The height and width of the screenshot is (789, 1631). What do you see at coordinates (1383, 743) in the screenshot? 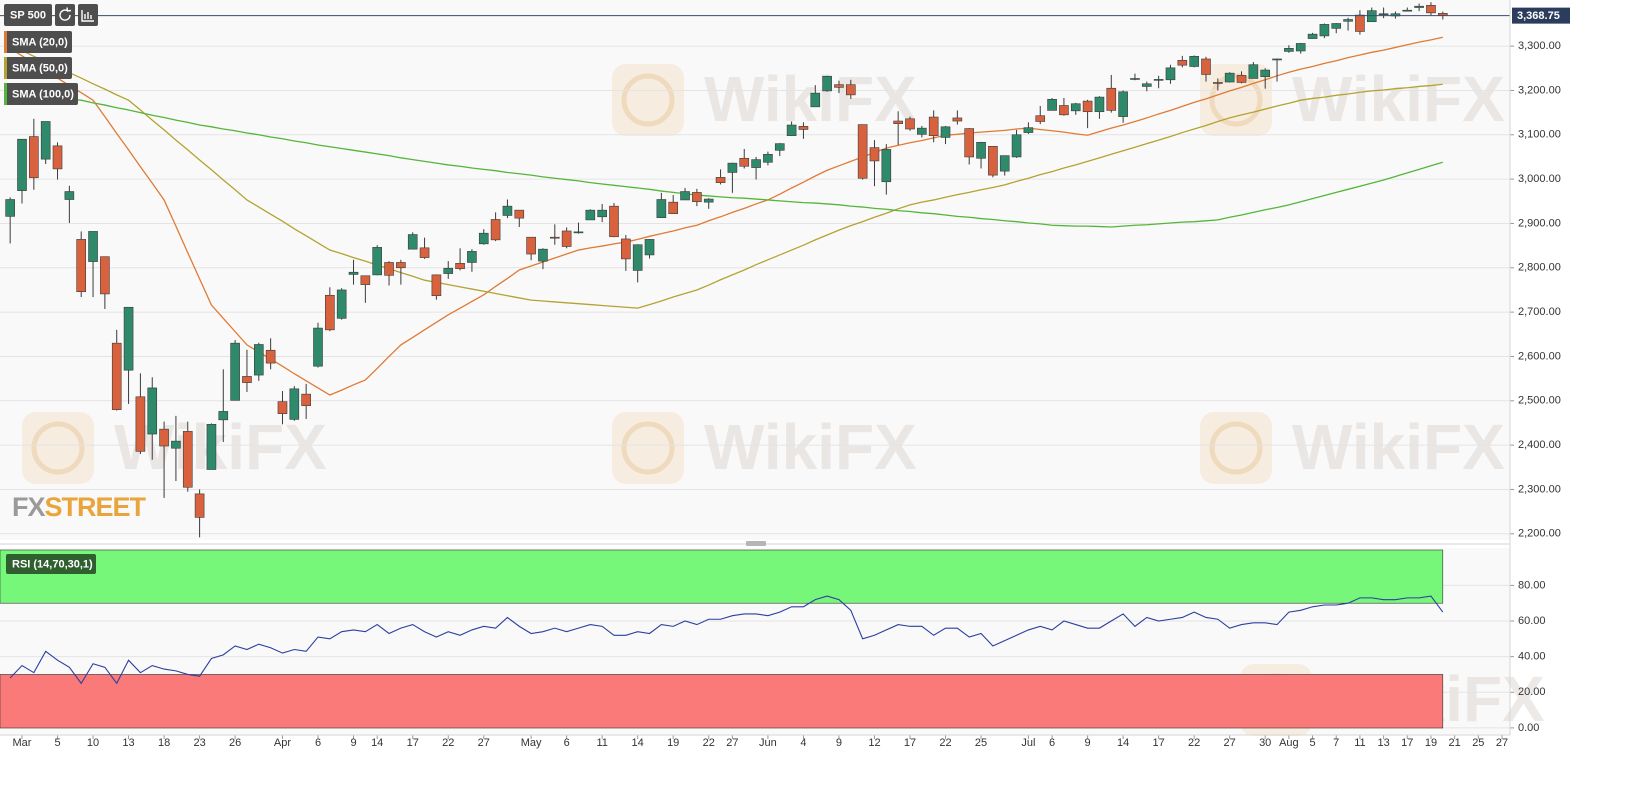
I see `x-tick-label: 13` at bounding box center [1383, 743].